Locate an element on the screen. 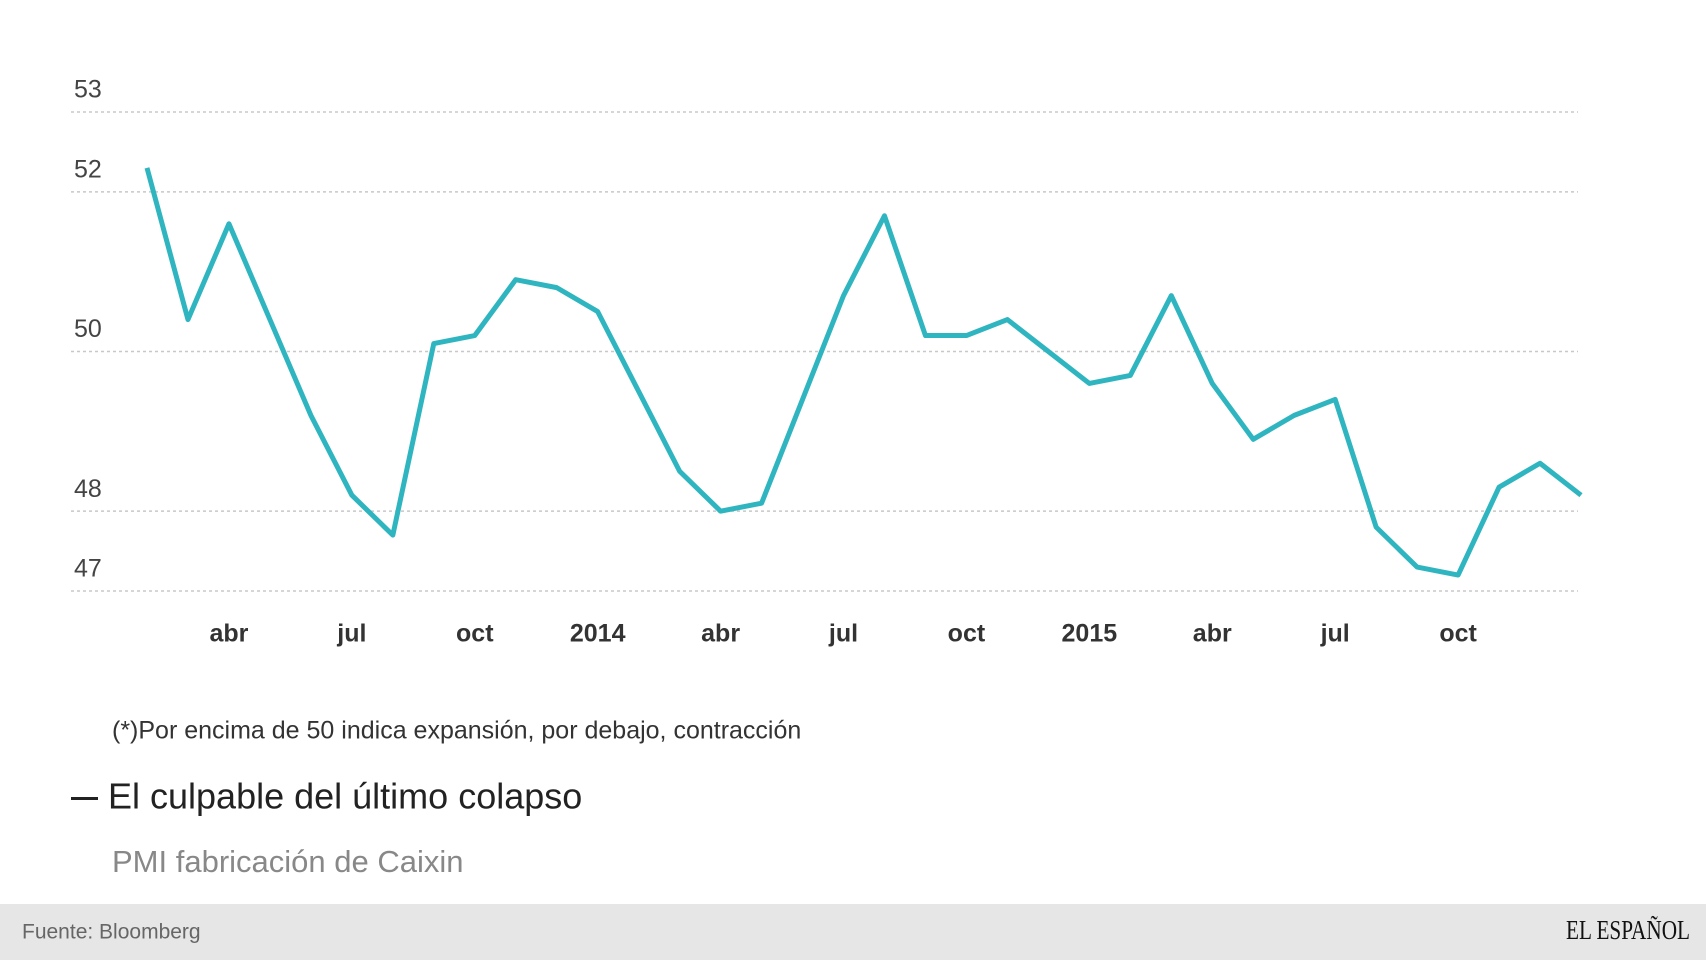 The width and height of the screenshot is (1706, 960). footer is located at coordinates (853, 932).